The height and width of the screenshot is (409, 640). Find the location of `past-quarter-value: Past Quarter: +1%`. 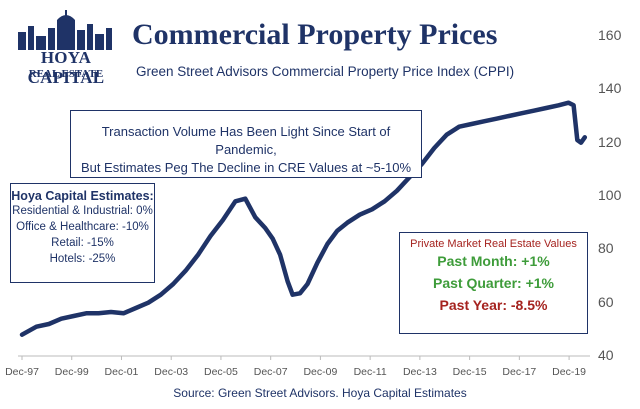

past-quarter-value: Past Quarter: +1% is located at coordinates (493, 283).